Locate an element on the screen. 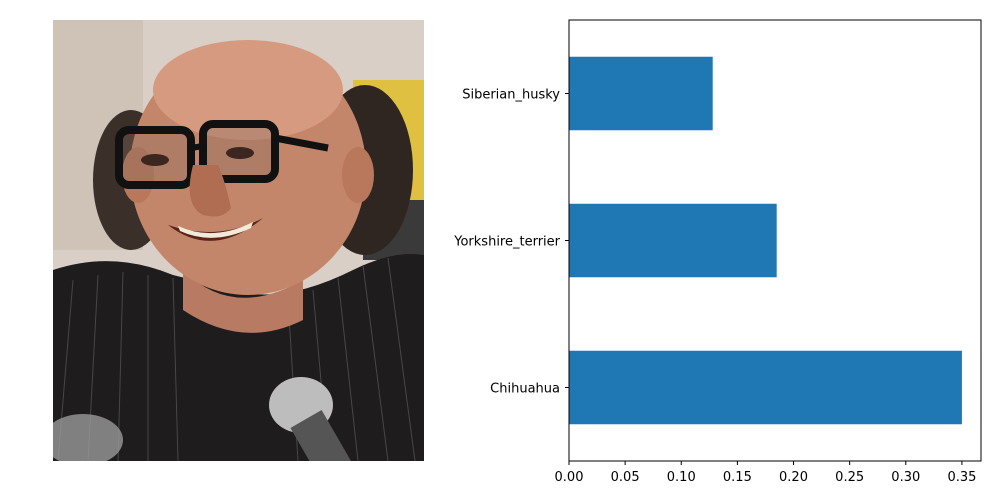 The height and width of the screenshot is (500, 1000). x-tick-label: 0.15 is located at coordinates (737, 477).